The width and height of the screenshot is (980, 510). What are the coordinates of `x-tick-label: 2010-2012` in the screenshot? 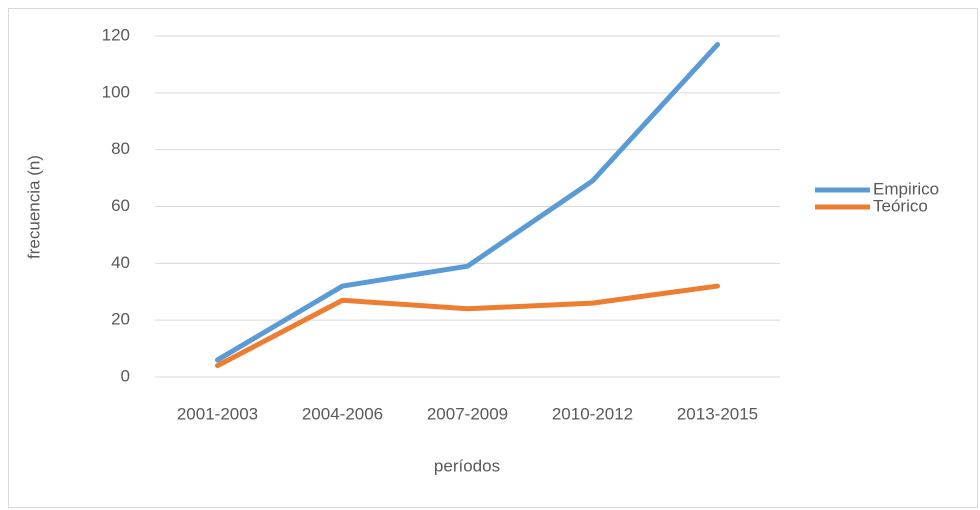 It's located at (592, 413).